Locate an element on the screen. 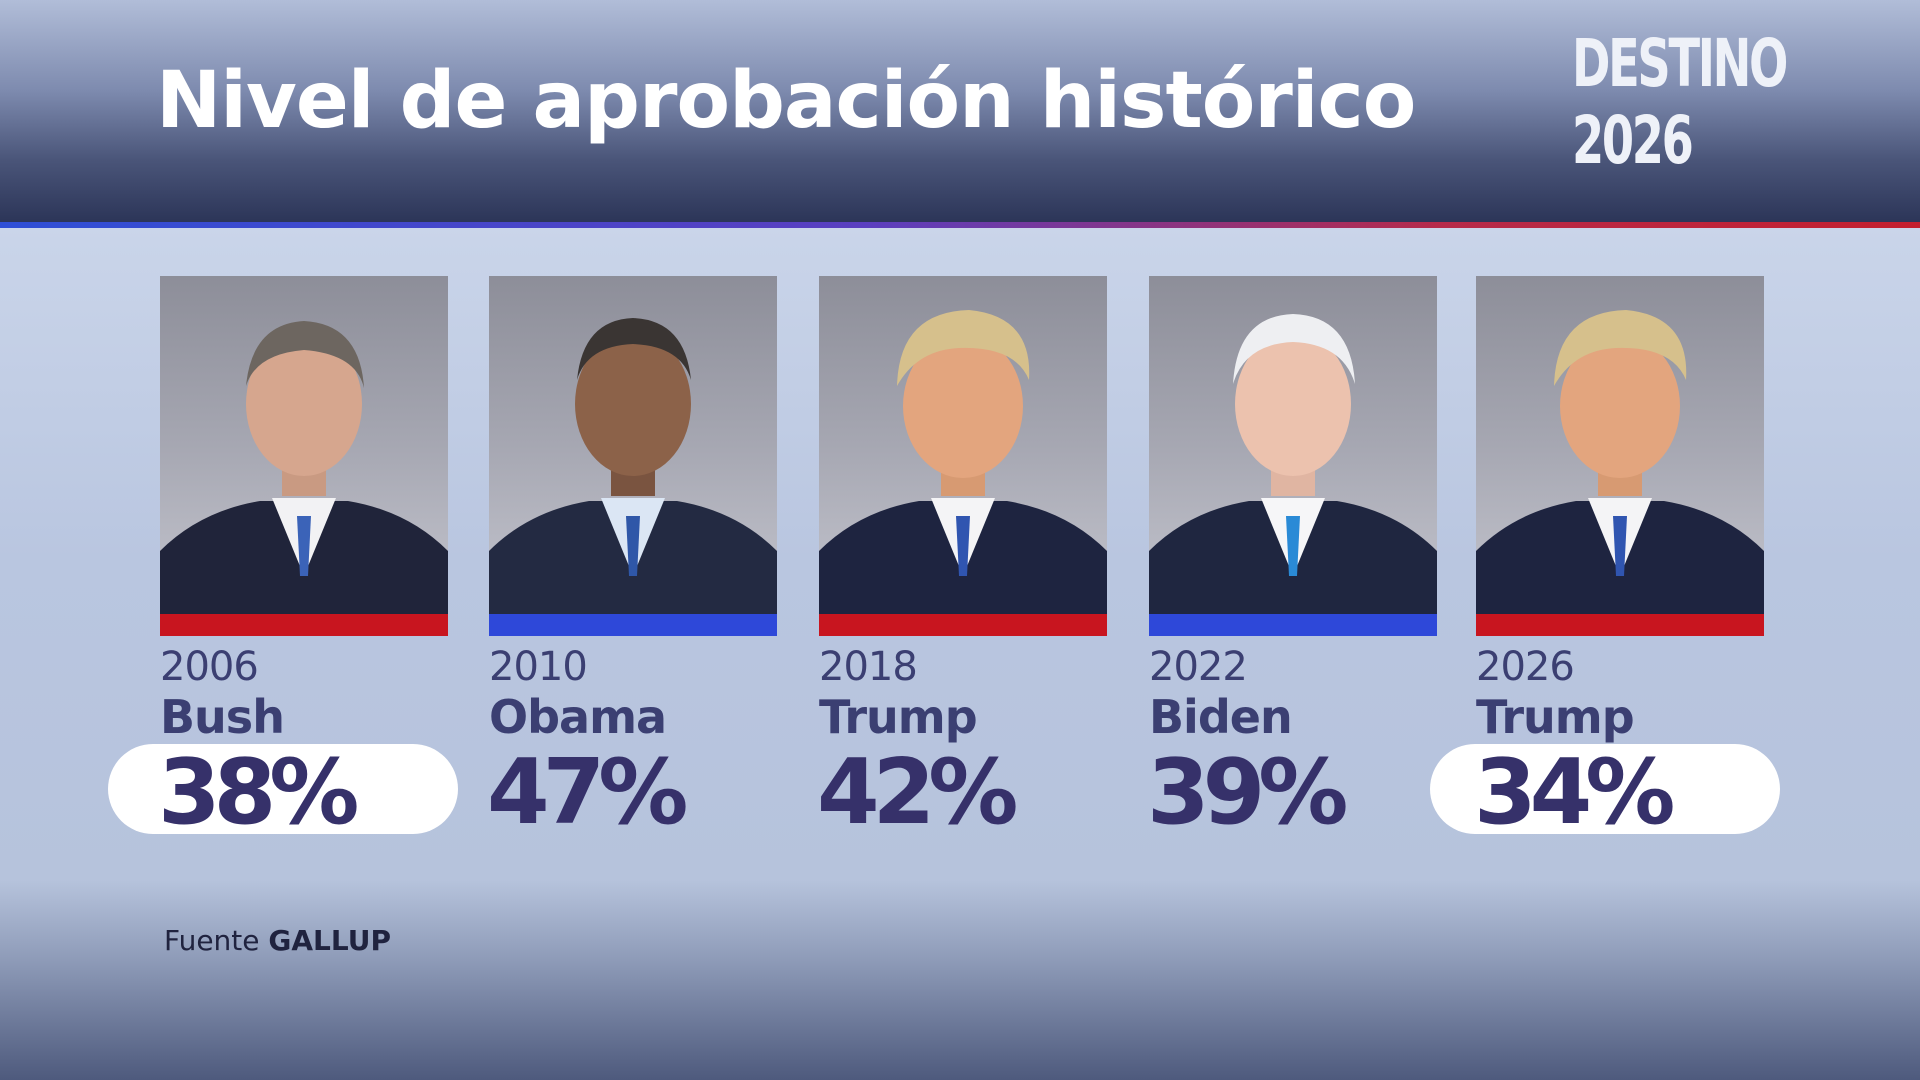 The height and width of the screenshot is (1080, 1920). president-card-trump-2026: 2026 Trump is located at coordinates (1620, 510).